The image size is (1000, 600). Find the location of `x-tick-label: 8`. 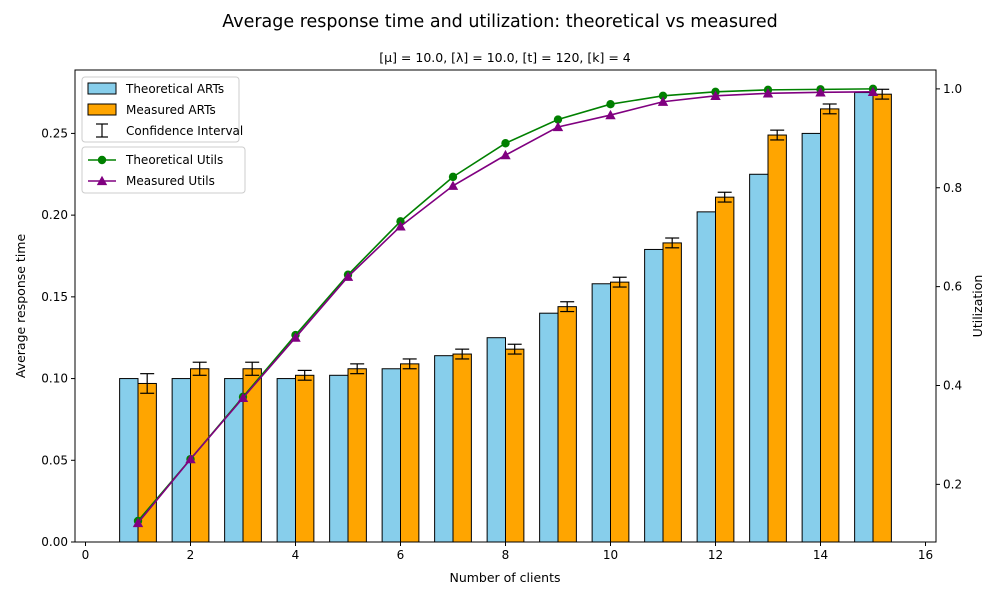

x-tick-label: 8 is located at coordinates (506, 555).